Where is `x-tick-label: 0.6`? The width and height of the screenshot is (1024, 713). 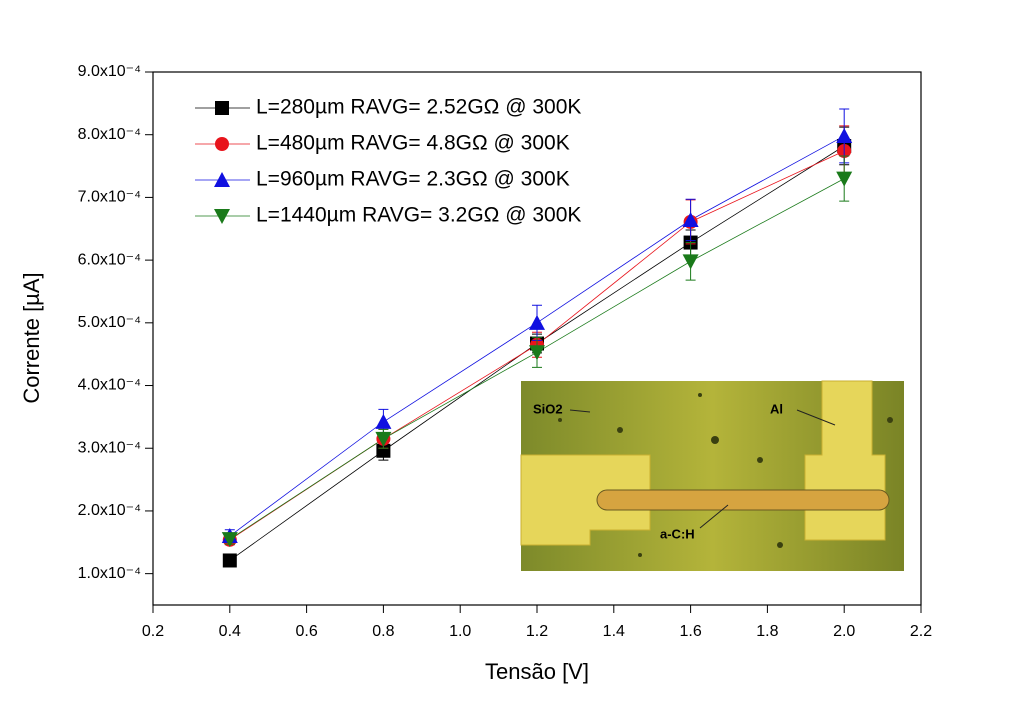 x-tick-label: 0.6 is located at coordinates (306, 631).